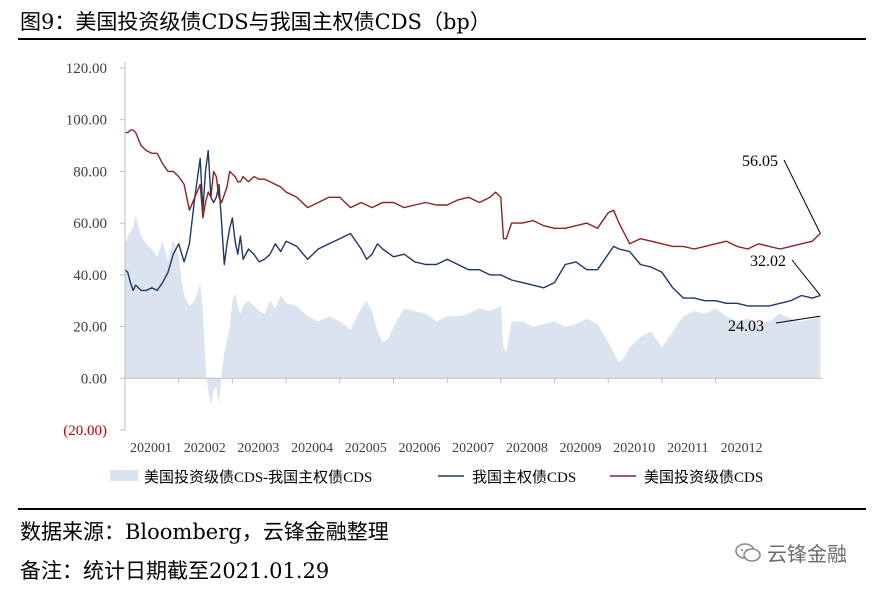 This screenshot has height=589, width=883. I want to click on y-tick-label: 20.00, so click(90, 328).